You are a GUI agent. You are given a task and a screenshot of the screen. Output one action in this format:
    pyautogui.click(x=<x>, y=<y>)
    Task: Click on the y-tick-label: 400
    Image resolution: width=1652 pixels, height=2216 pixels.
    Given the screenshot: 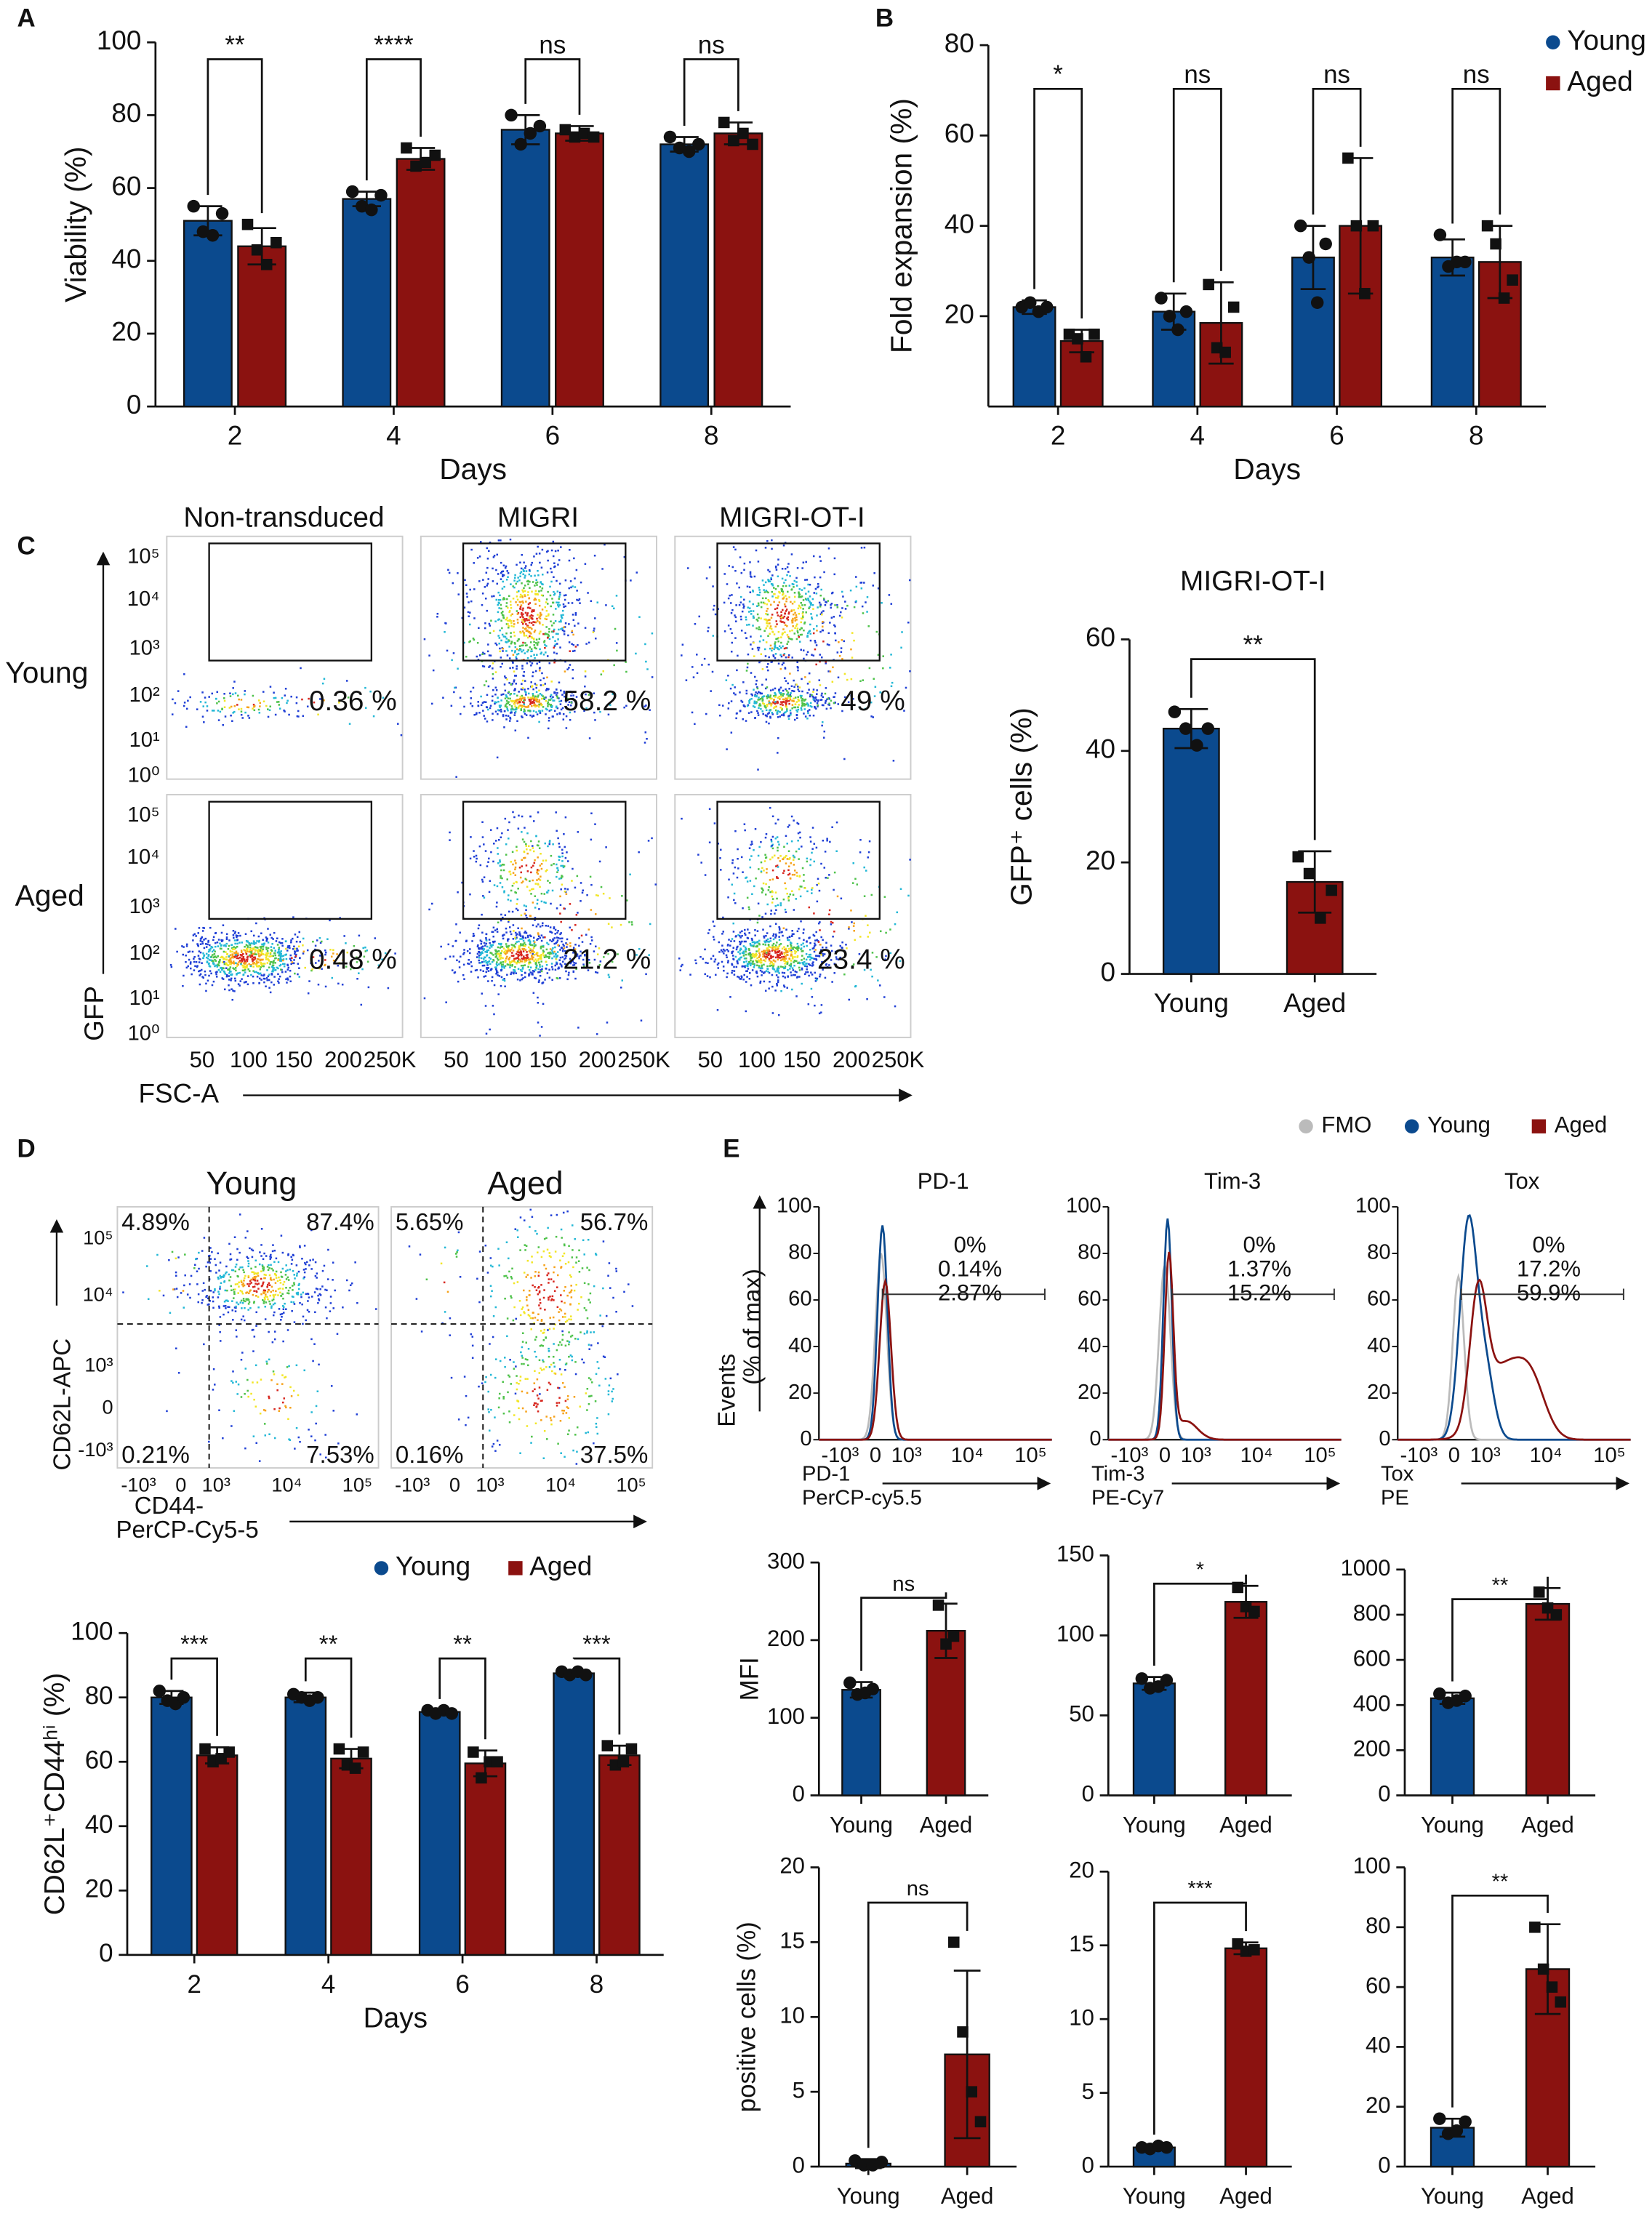 What is the action you would take?
    pyautogui.click(x=1372, y=1703)
    